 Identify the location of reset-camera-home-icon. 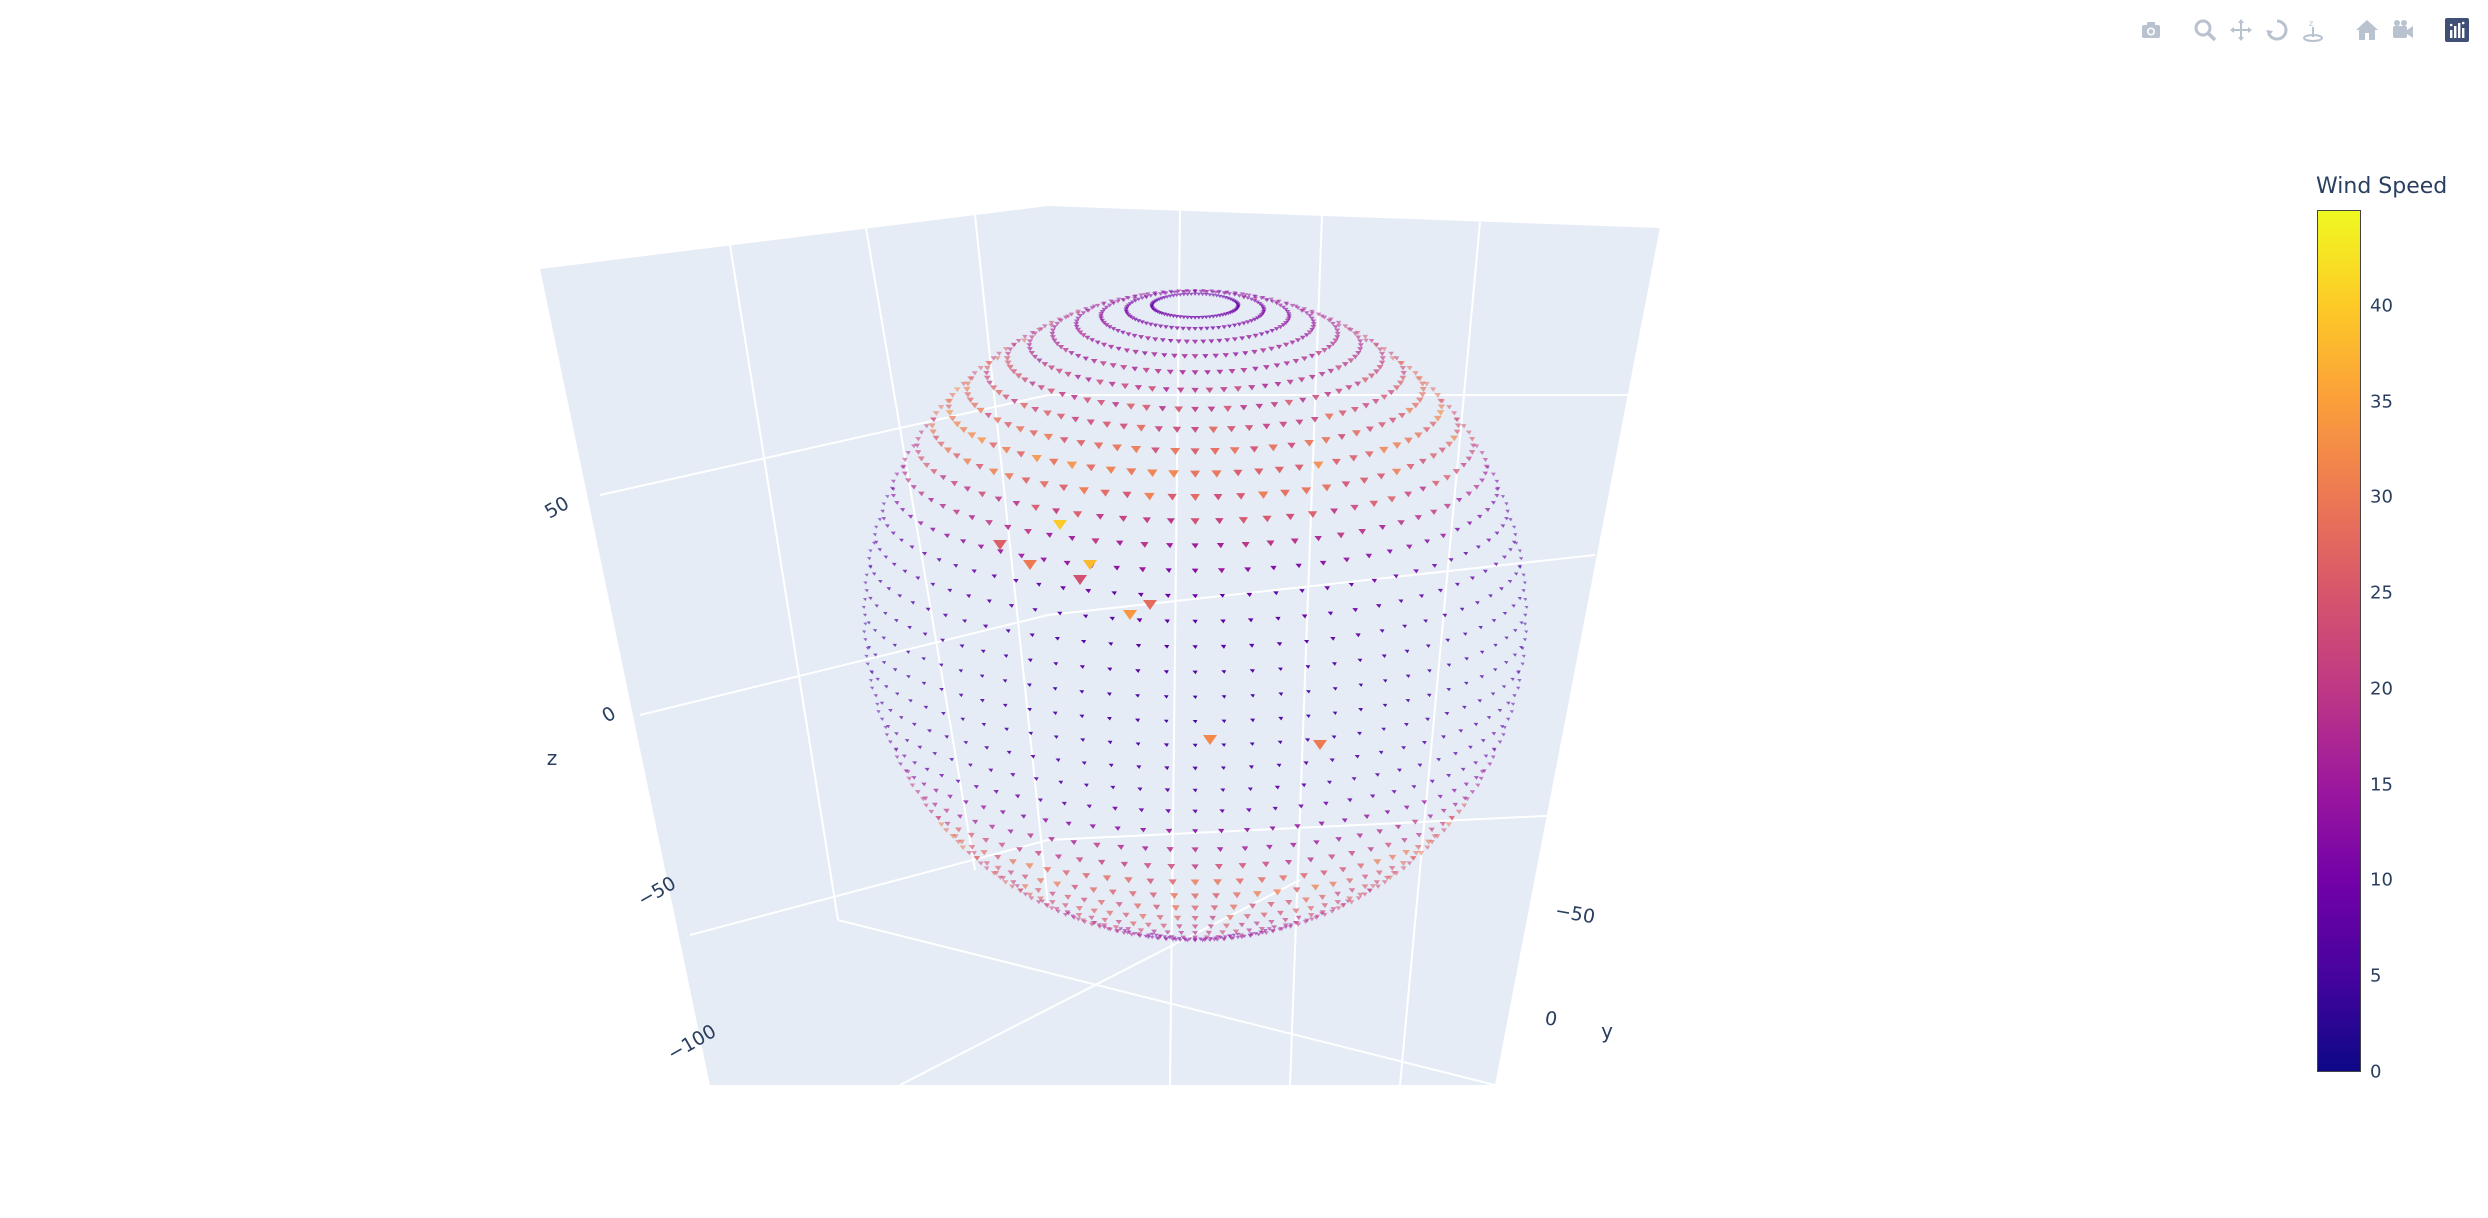
(2367, 30).